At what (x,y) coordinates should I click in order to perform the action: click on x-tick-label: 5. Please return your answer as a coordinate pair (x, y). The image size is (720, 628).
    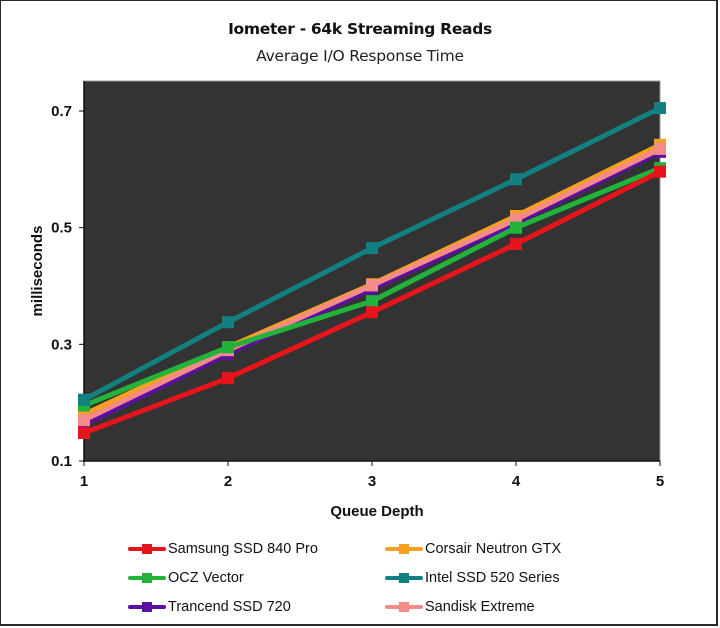
    Looking at the image, I should click on (660, 481).